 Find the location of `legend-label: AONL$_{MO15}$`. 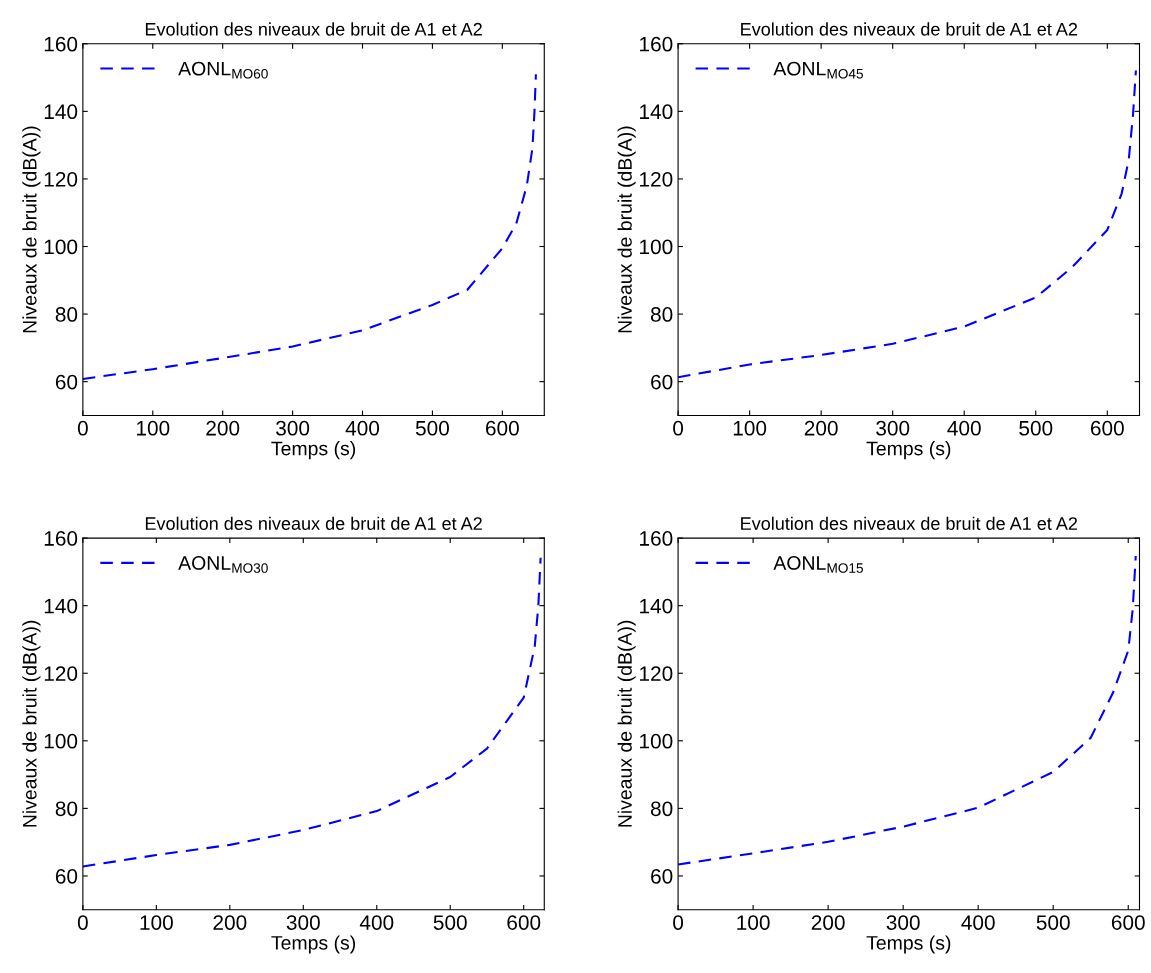

legend-label: AONL$_{MO15}$ is located at coordinates (818, 564).